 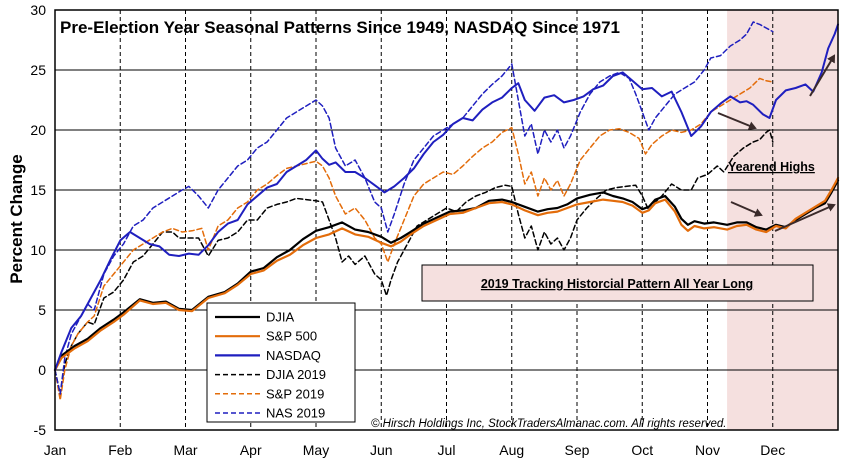 What do you see at coordinates (42, 370) in the screenshot?
I see `y-tick-label: 0` at bounding box center [42, 370].